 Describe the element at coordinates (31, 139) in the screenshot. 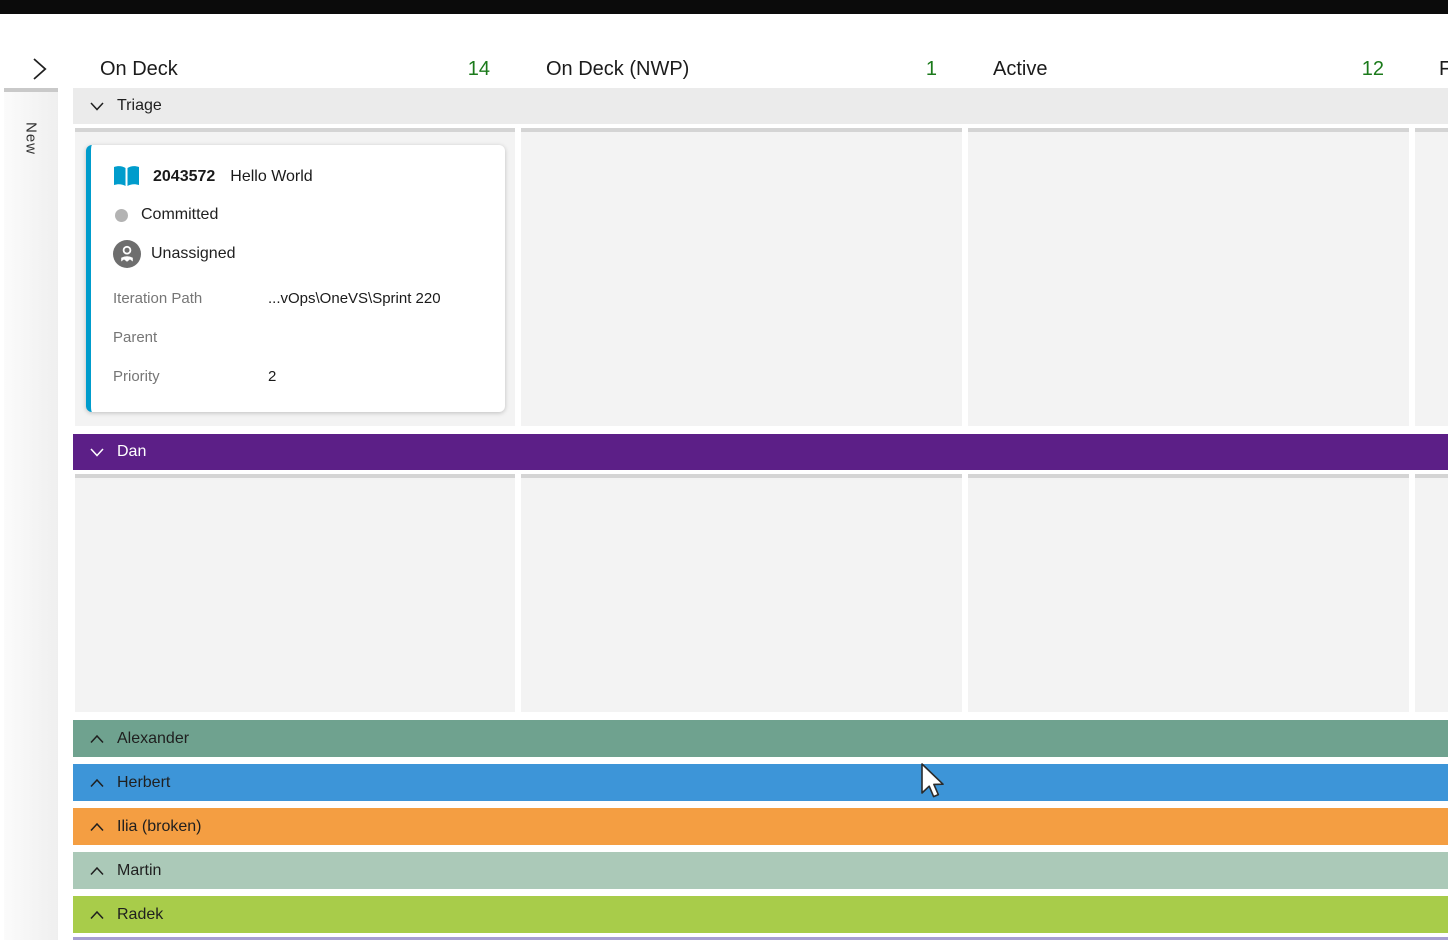

I see `collapsed-column-label: New` at that location.